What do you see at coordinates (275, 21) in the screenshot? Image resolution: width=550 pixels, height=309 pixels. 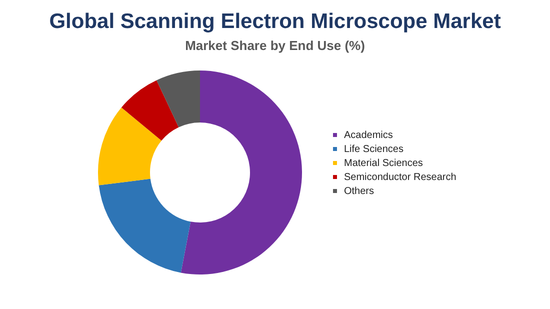 I see `chart-title: Global Scanning Electron Microscope Market` at bounding box center [275, 21].